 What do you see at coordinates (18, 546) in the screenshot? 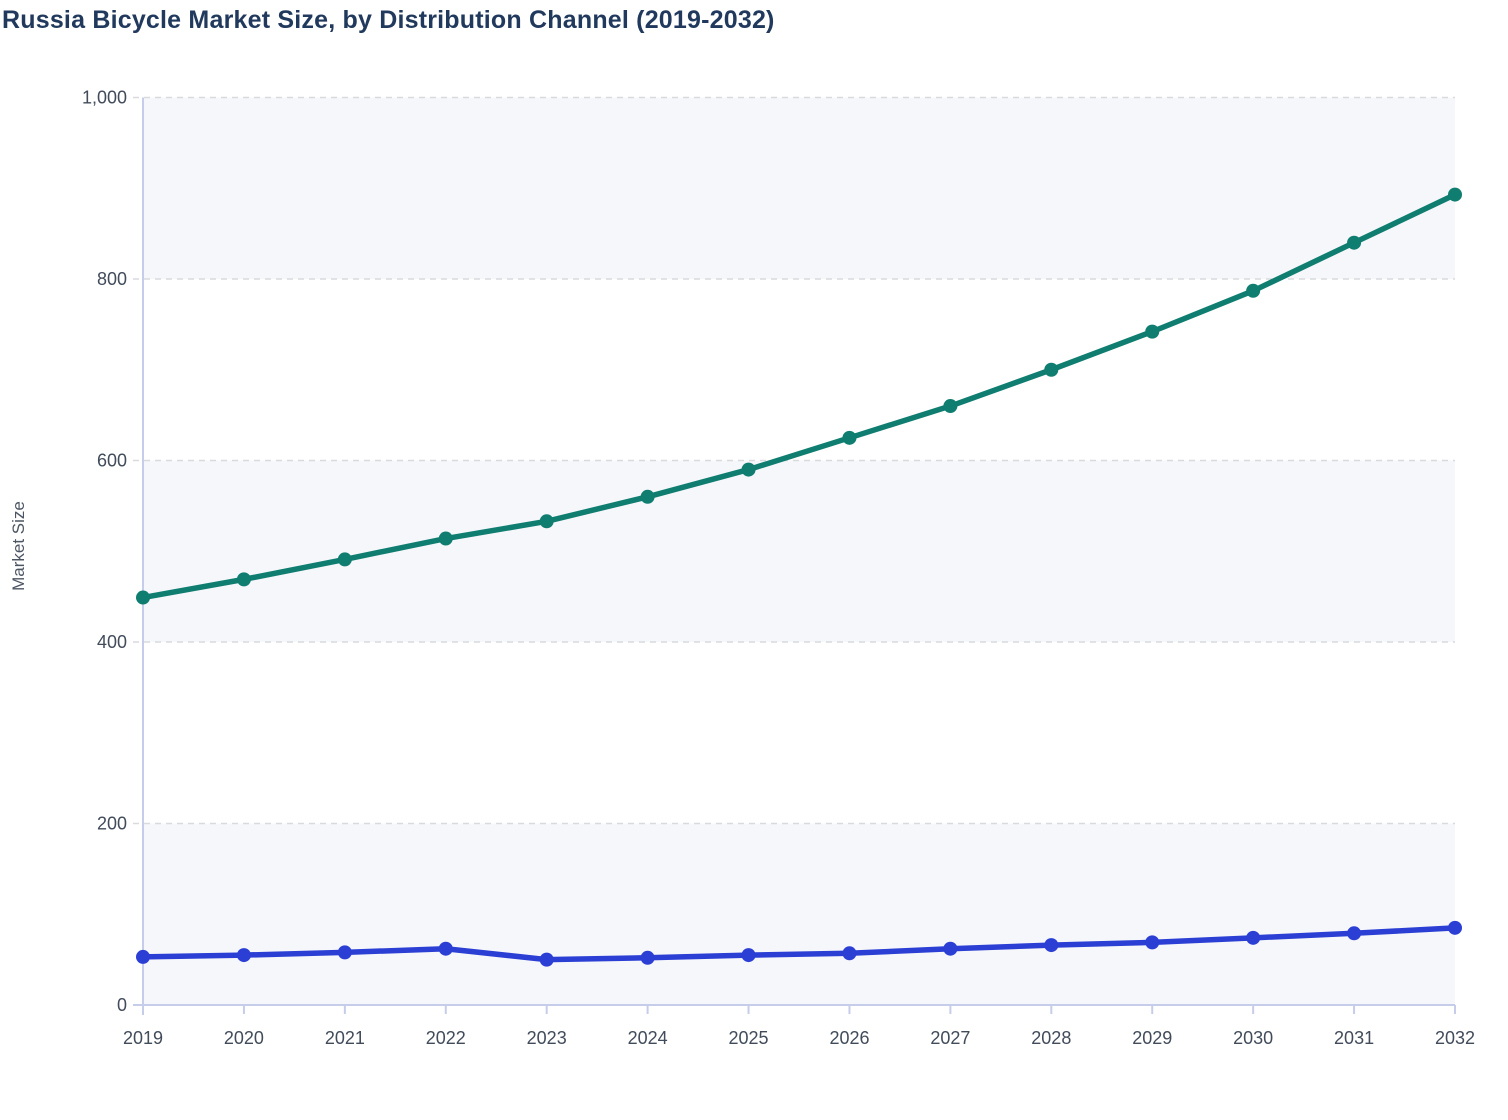
I see `y-axis-title: Market Size` at bounding box center [18, 546].